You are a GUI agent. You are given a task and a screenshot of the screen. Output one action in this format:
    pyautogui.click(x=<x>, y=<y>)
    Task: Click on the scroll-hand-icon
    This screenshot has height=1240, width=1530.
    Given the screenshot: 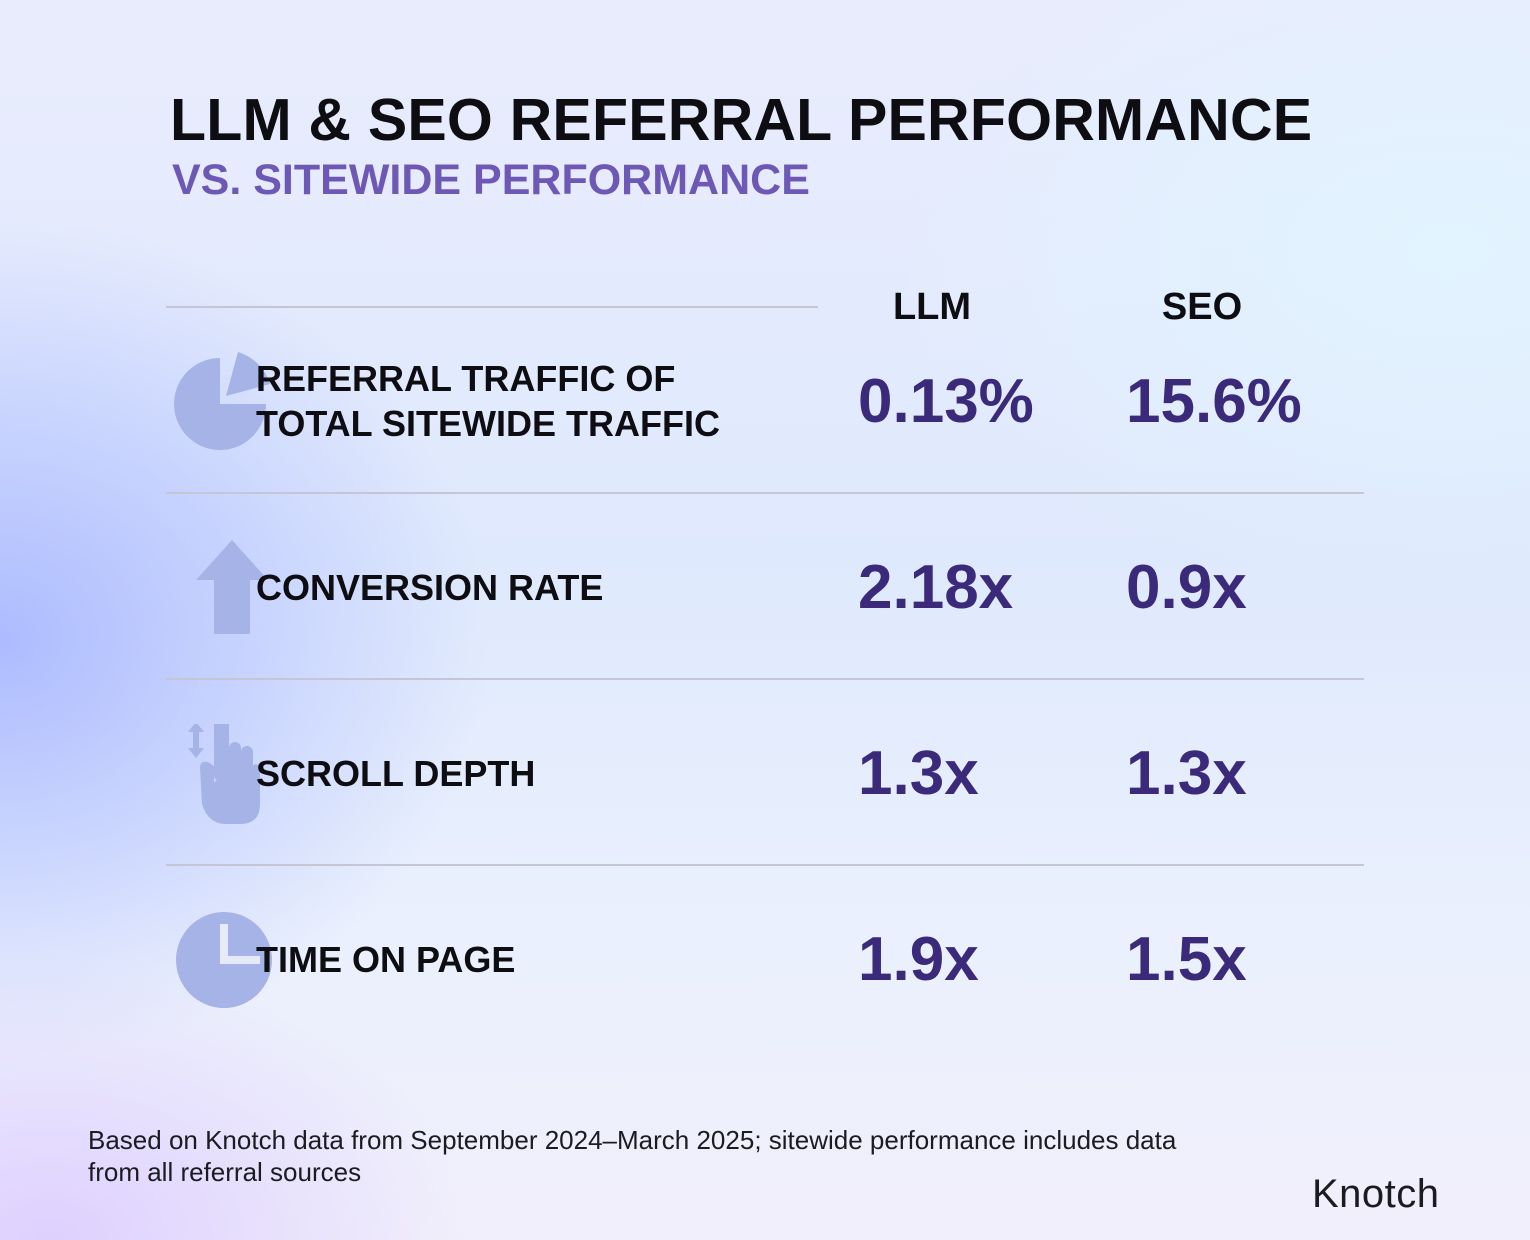 What is the action you would take?
    pyautogui.click(x=224, y=774)
    